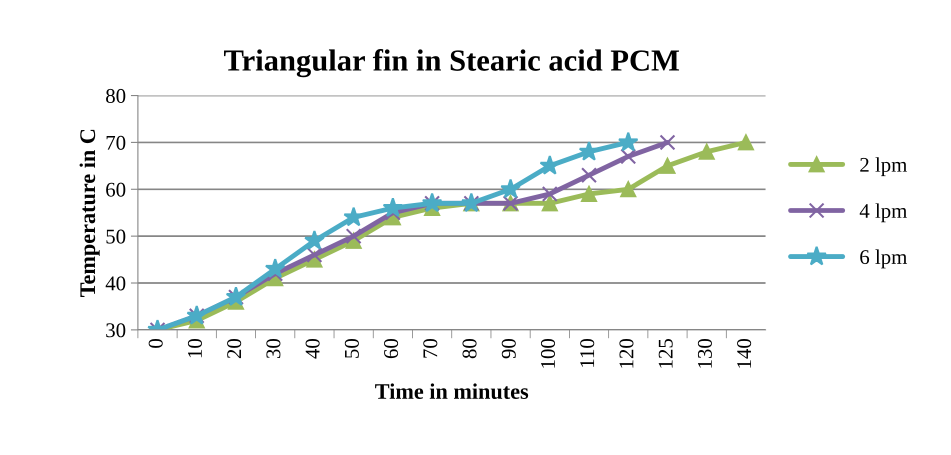 This screenshot has width=951, height=455. Describe the element at coordinates (509, 348) in the screenshot. I see `x-tick-label: 90` at that location.